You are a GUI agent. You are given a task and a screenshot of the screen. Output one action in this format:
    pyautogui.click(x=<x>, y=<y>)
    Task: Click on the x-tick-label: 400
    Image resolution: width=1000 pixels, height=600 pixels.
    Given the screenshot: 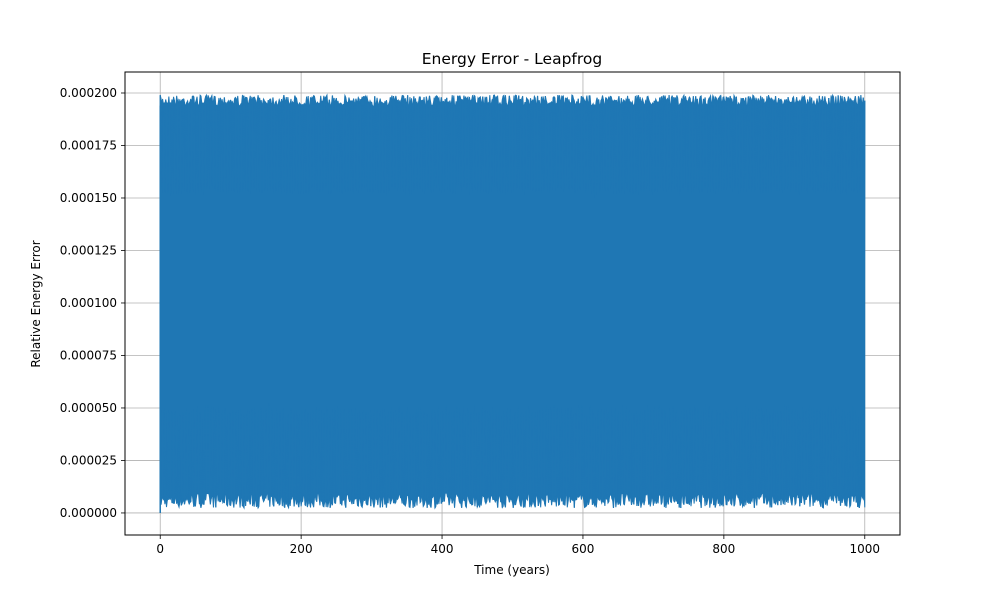 What is the action you would take?
    pyautogui.click(x=442, y=549)
    